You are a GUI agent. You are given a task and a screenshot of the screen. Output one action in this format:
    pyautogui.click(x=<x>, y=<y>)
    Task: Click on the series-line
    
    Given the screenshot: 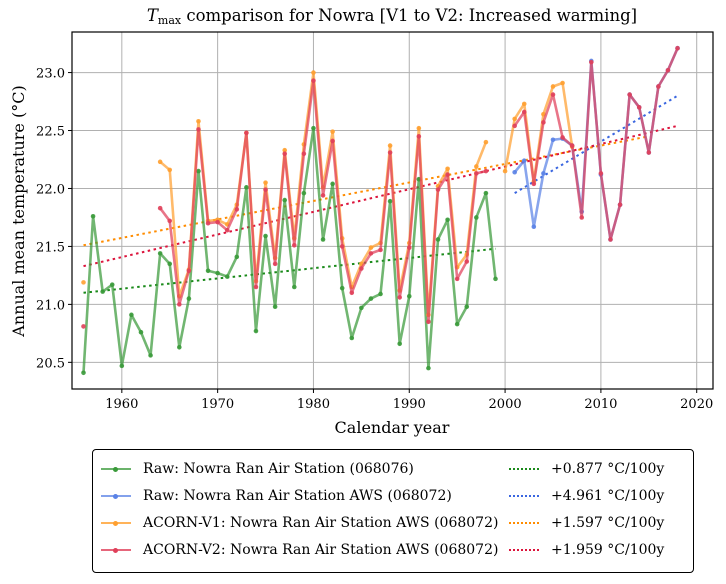 What is the action you would take?
    pyautogui.click(x=596, y=144)
    